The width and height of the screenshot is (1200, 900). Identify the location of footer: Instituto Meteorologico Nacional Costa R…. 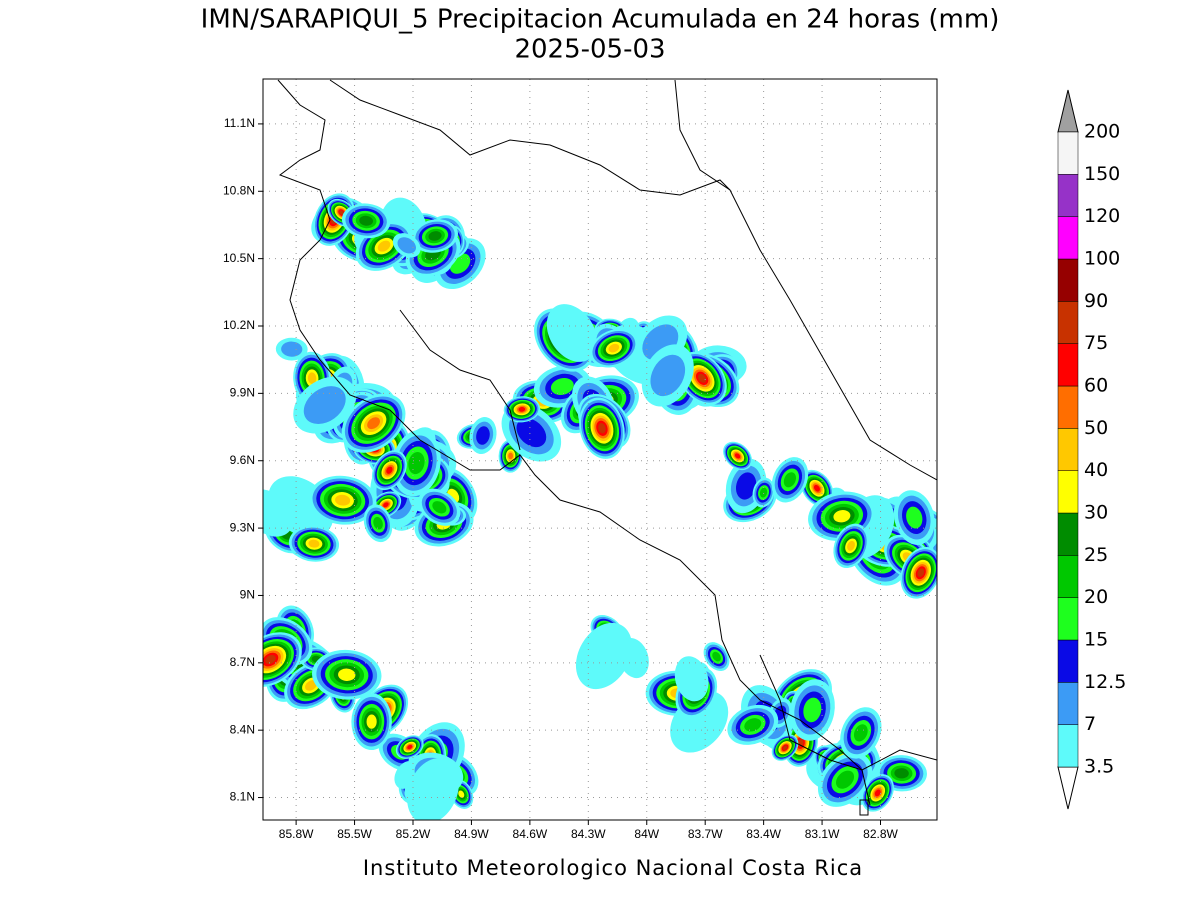
(613, 868).